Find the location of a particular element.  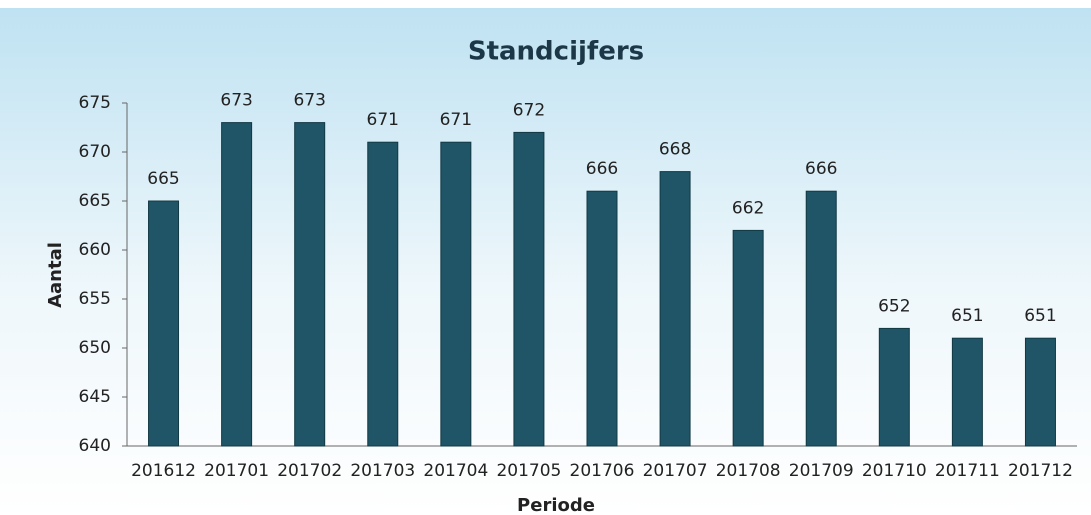

x-tick-label: 201701 is located at coordinates (236, 471).